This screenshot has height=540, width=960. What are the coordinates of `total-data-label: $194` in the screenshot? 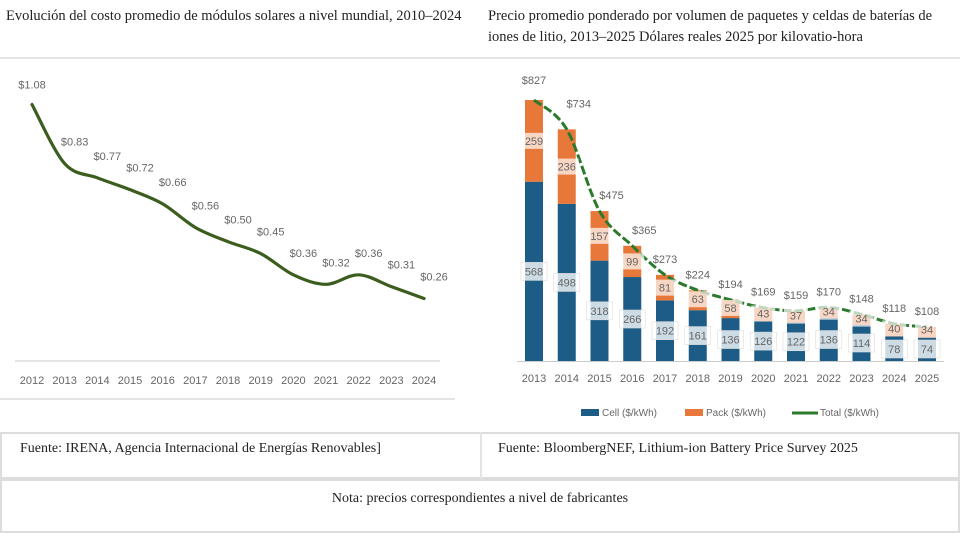 It's located at (730, 285).